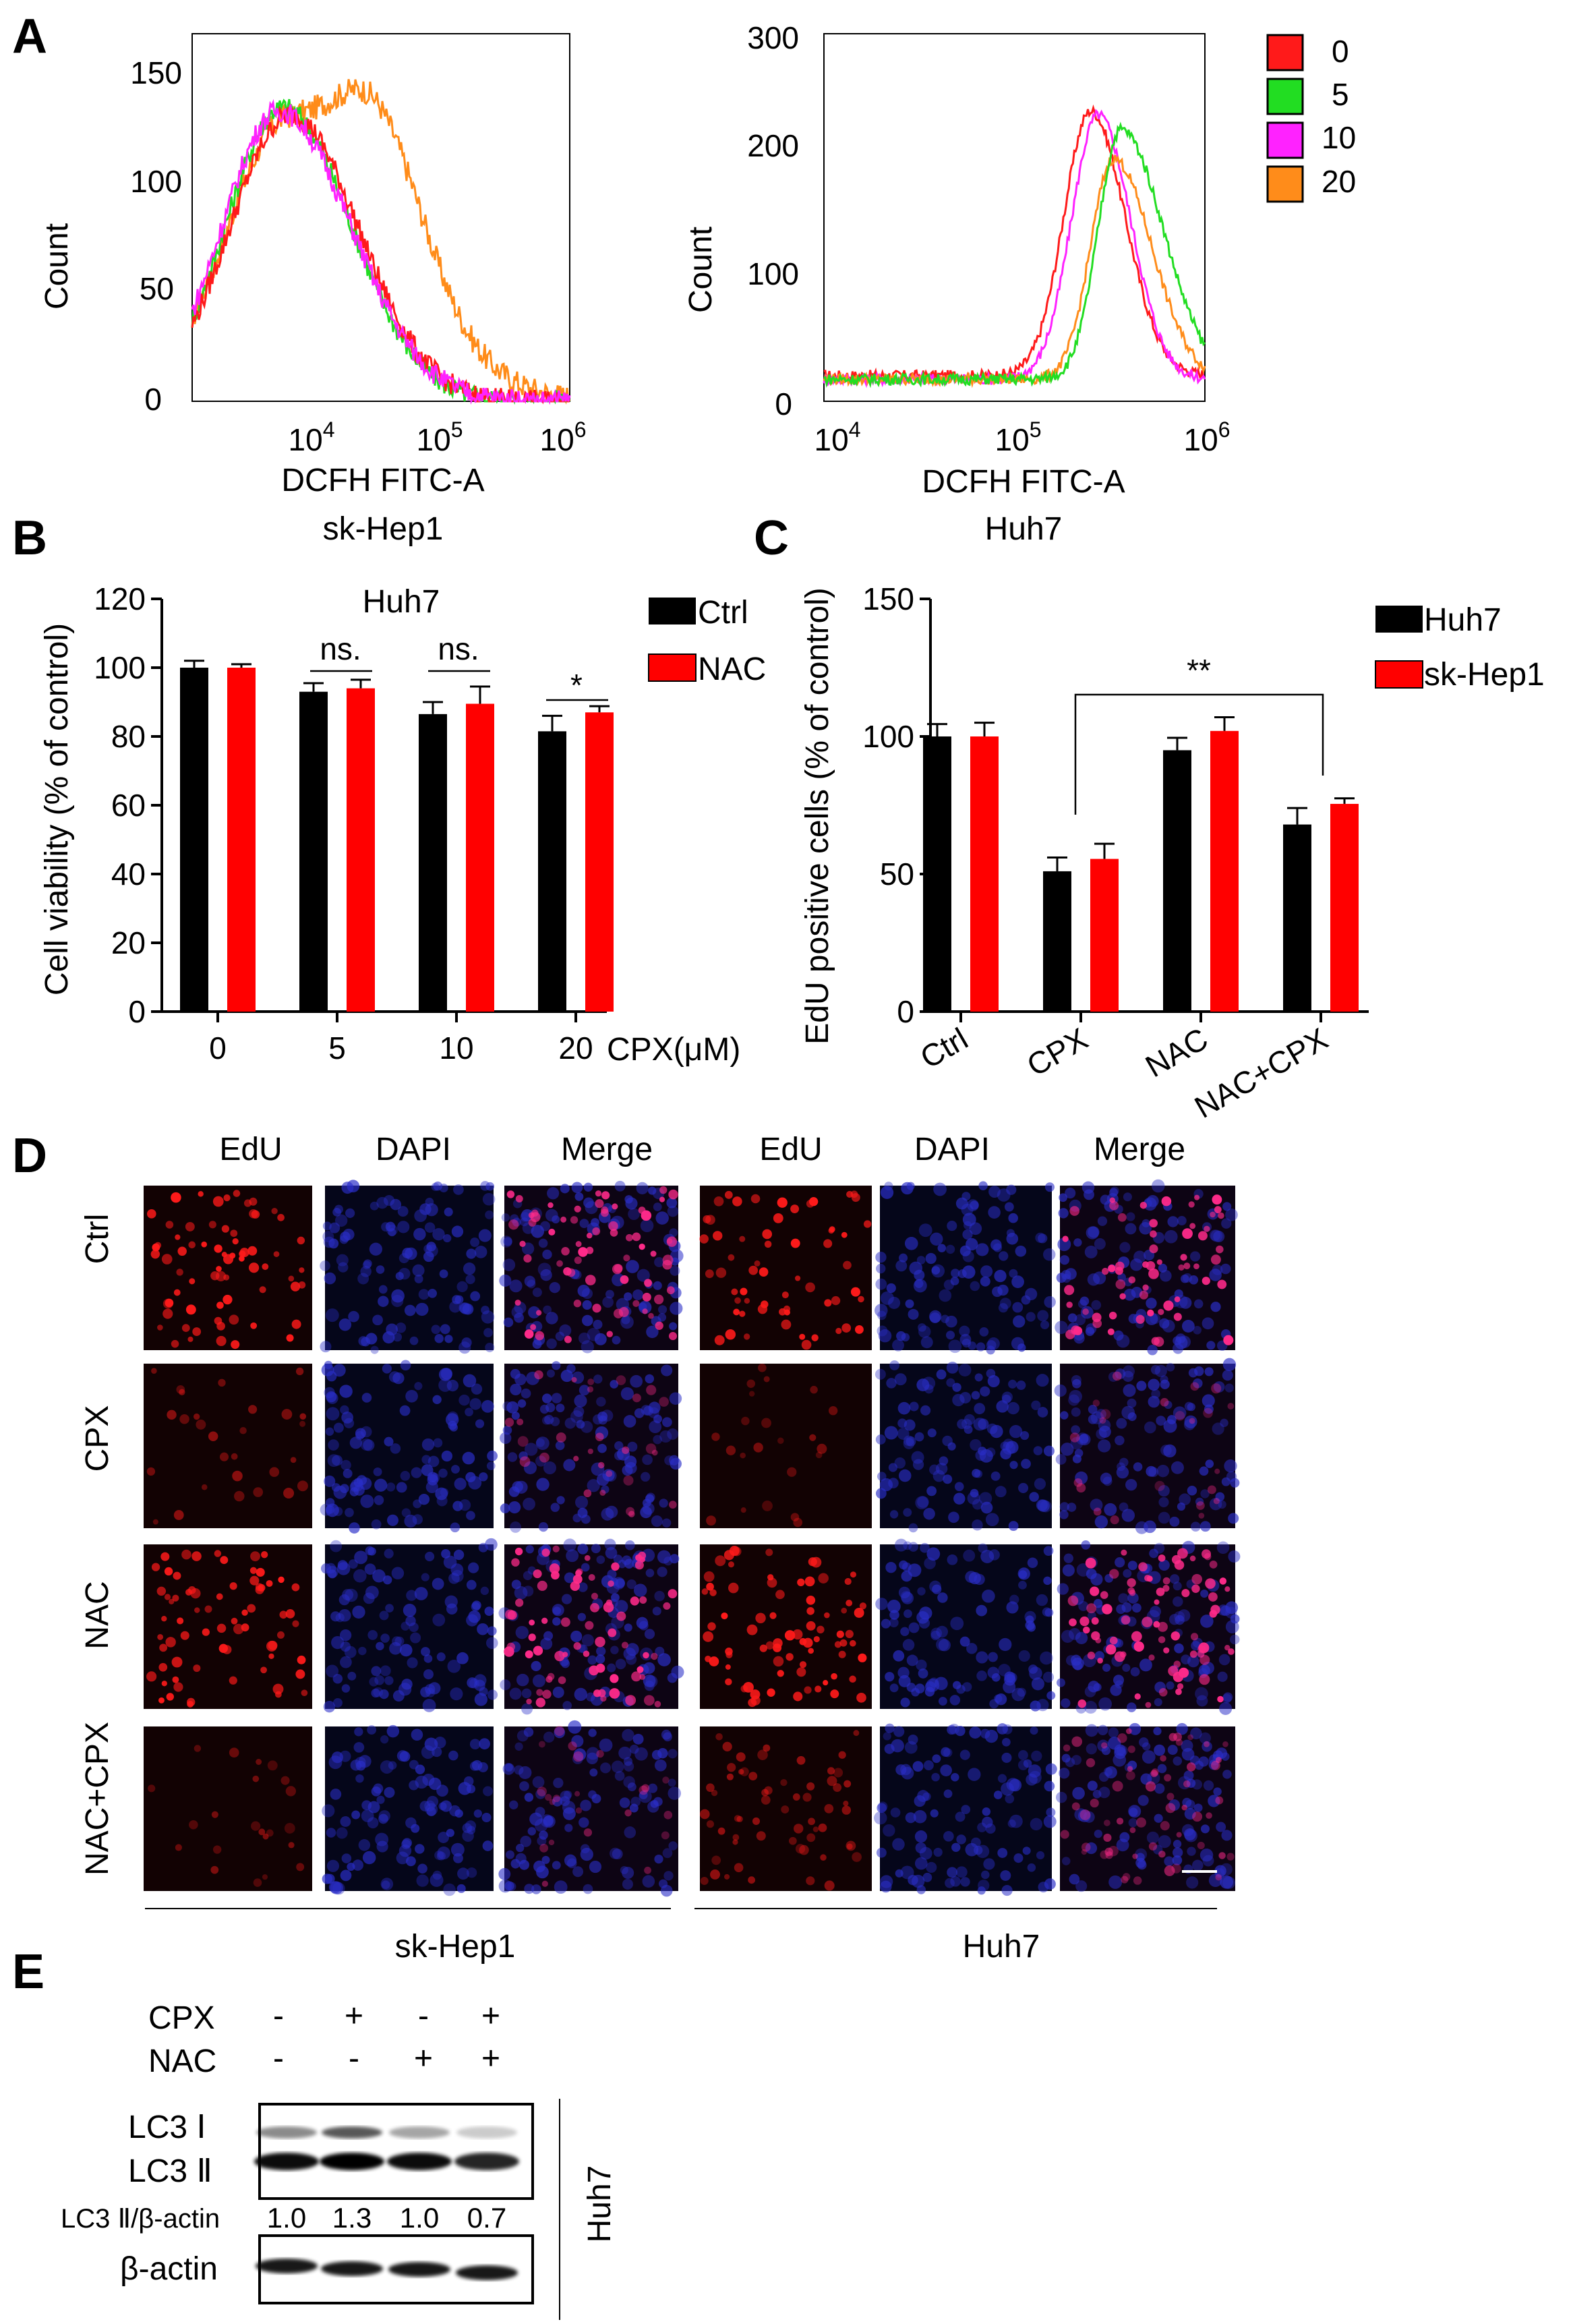  Describe the element at coordinates (1297, 918) in the screenshot. I see `chart-c-bar` at that location.